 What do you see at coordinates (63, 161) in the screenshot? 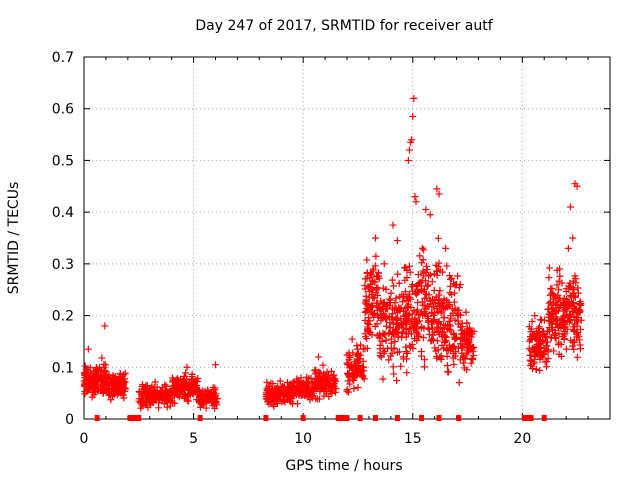
I see `y-tick-label: 0.5` at bounding box center [63, 161].